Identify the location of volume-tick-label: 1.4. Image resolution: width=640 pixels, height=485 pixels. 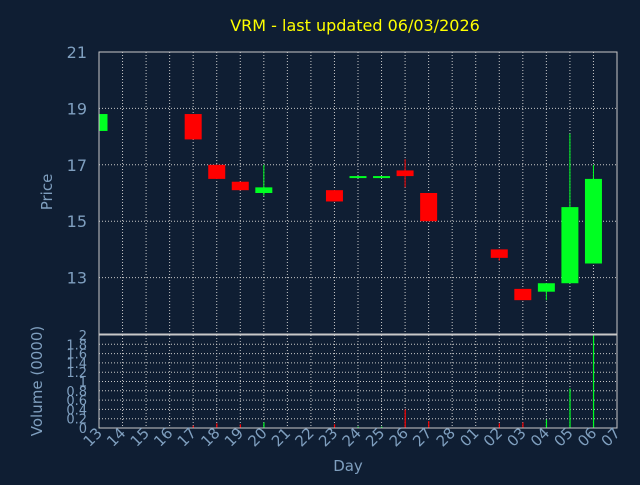
(76, 364).